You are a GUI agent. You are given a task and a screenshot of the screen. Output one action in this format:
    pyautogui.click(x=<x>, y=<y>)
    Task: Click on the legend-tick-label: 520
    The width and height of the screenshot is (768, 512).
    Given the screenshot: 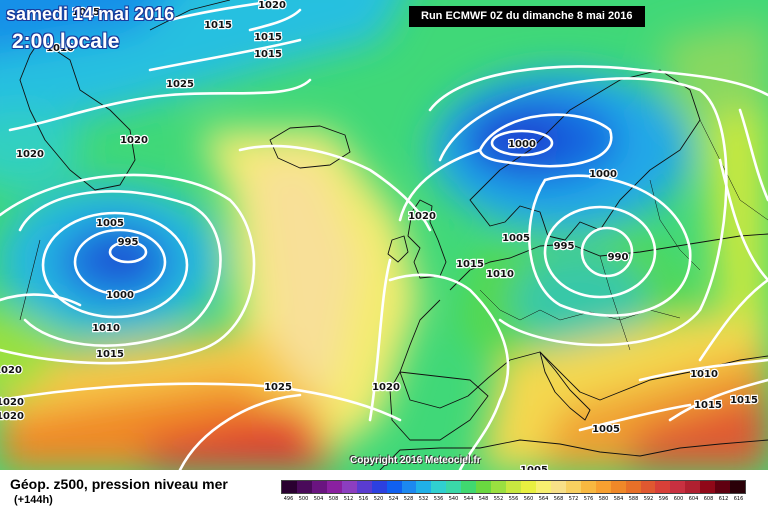 What is the action you would take?
    pyautogui.click(x=378, y=499)
    